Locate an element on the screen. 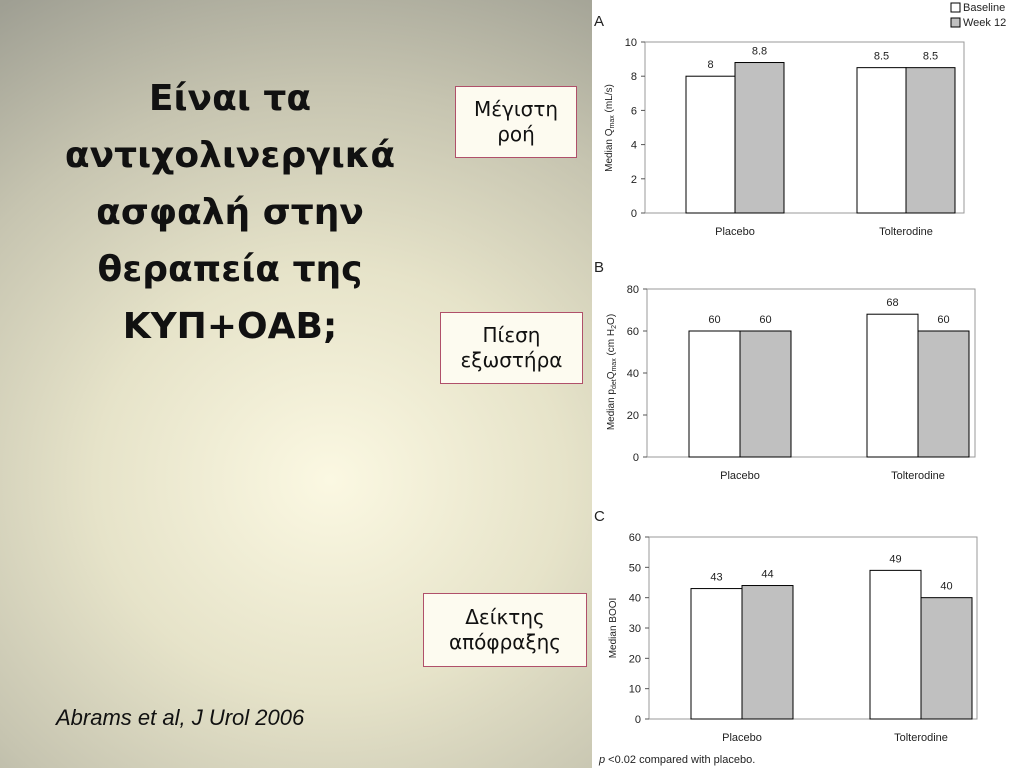  panel-b-ytick-label: 0 is located at coordinates (636, 458).